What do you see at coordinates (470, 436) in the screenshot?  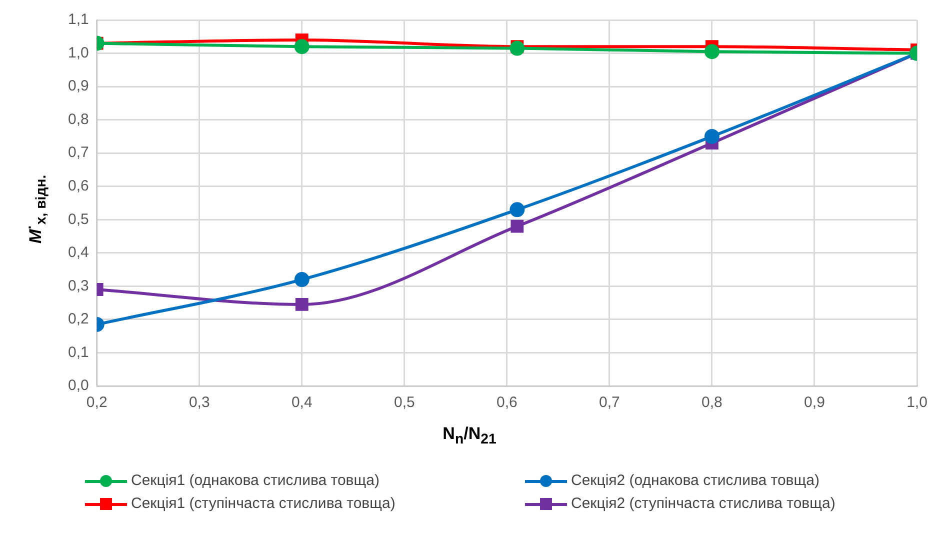 I see `x-axis-title: N$_{n}$/N$_{21}$` at bounding box center [470, 436].